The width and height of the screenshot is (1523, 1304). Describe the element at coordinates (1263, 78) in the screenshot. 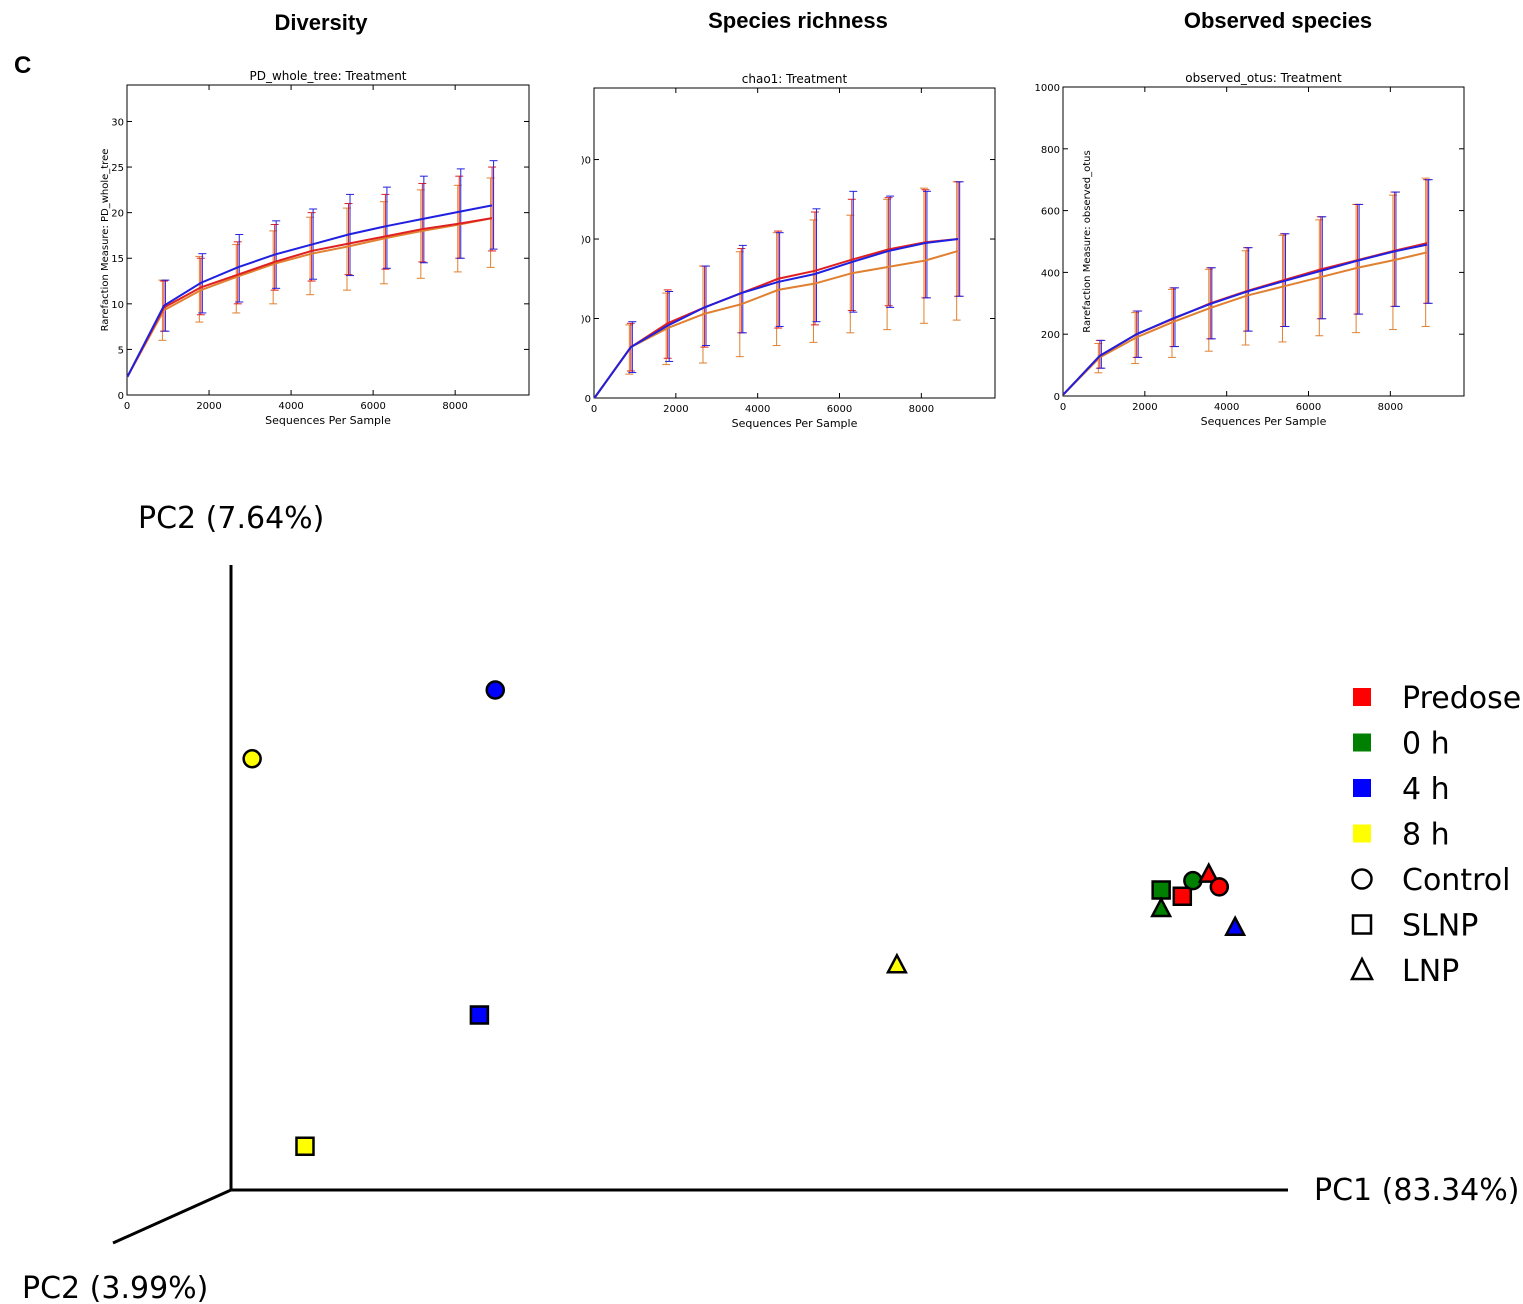

I see `chart-title: observed_otus: Treatment` at that location.